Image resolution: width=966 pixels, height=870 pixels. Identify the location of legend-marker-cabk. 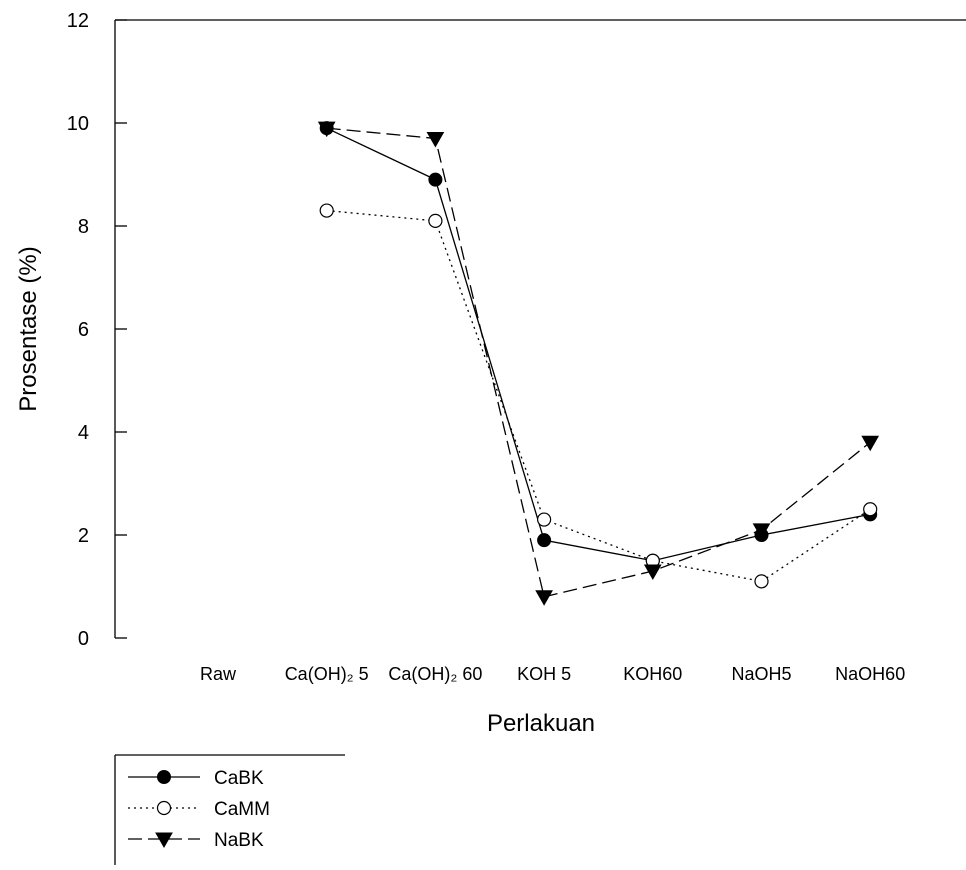
(164, 777).